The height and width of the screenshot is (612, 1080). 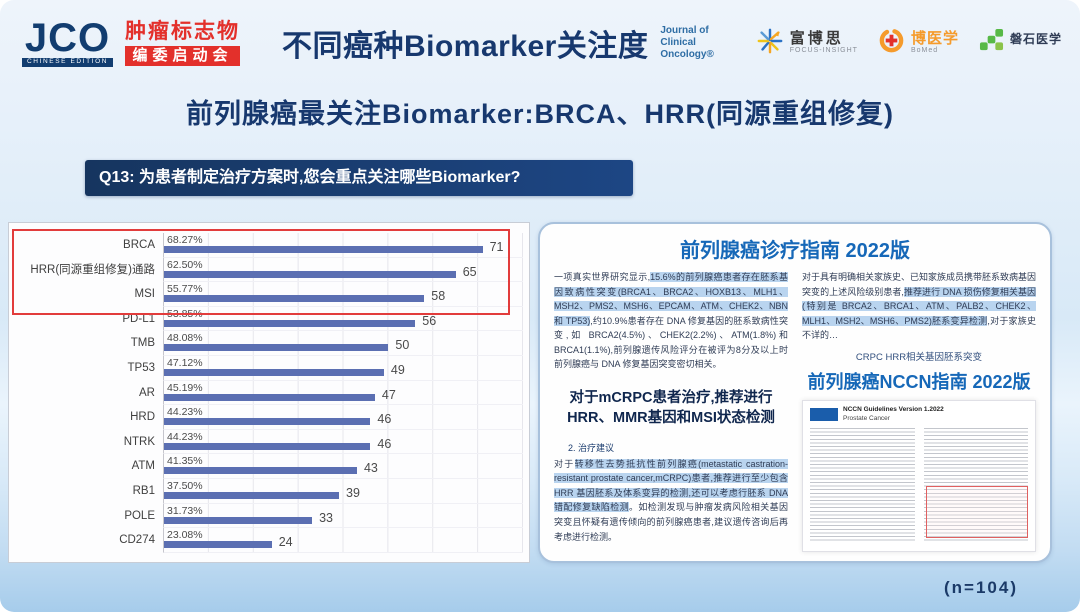 What do you see at coordinates (330, 177) in the screenshot?
I see `question-text: 为患者制定治疗方案时,您会重点关注哪些Biomarker?` at bounding box center [330, 177].